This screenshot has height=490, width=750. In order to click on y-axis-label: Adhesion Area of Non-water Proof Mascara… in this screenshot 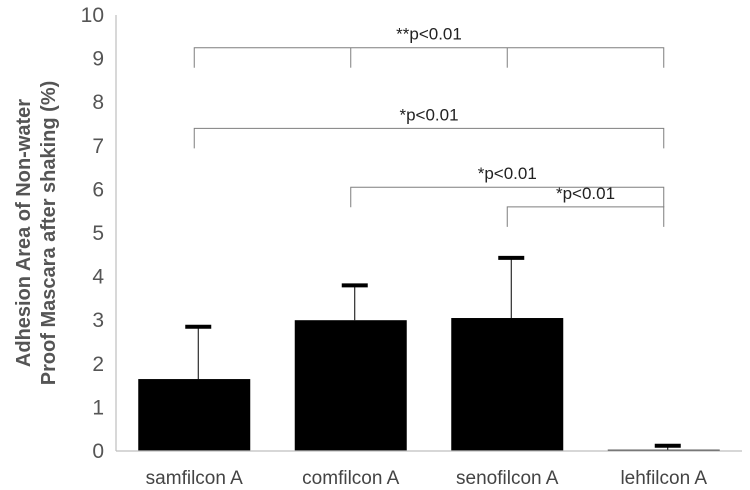, I will do `click(36, 233)`.